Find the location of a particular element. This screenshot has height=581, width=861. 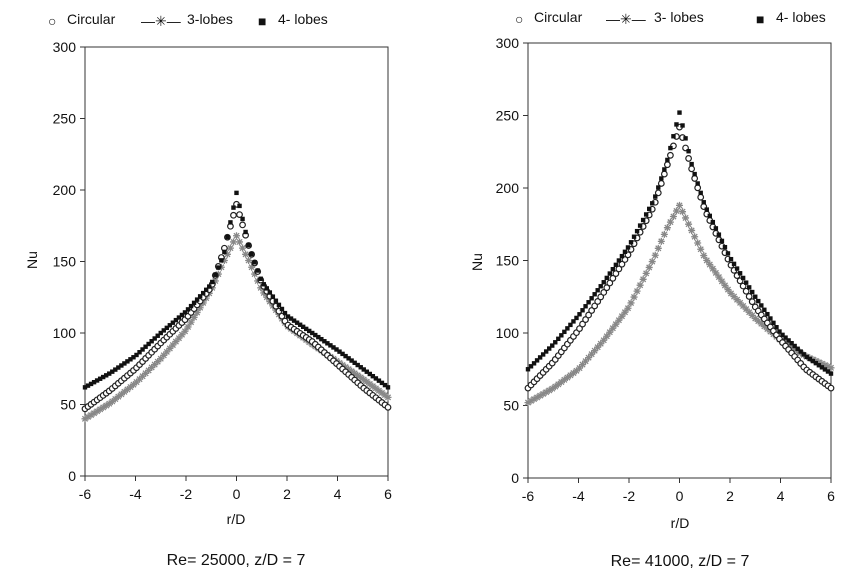

legend-marker-4-lobes: ■ is located at coordinates (760, 19).